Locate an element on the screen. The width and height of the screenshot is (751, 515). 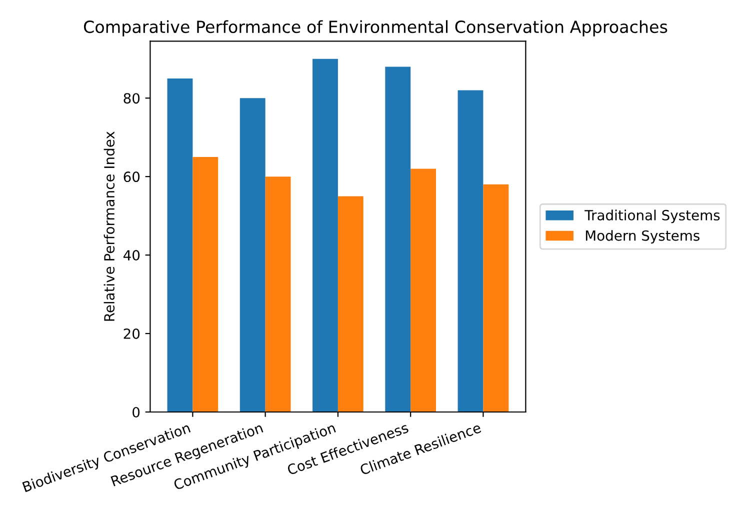
y-tick-label: 60 is located at coordinates (132, 177).